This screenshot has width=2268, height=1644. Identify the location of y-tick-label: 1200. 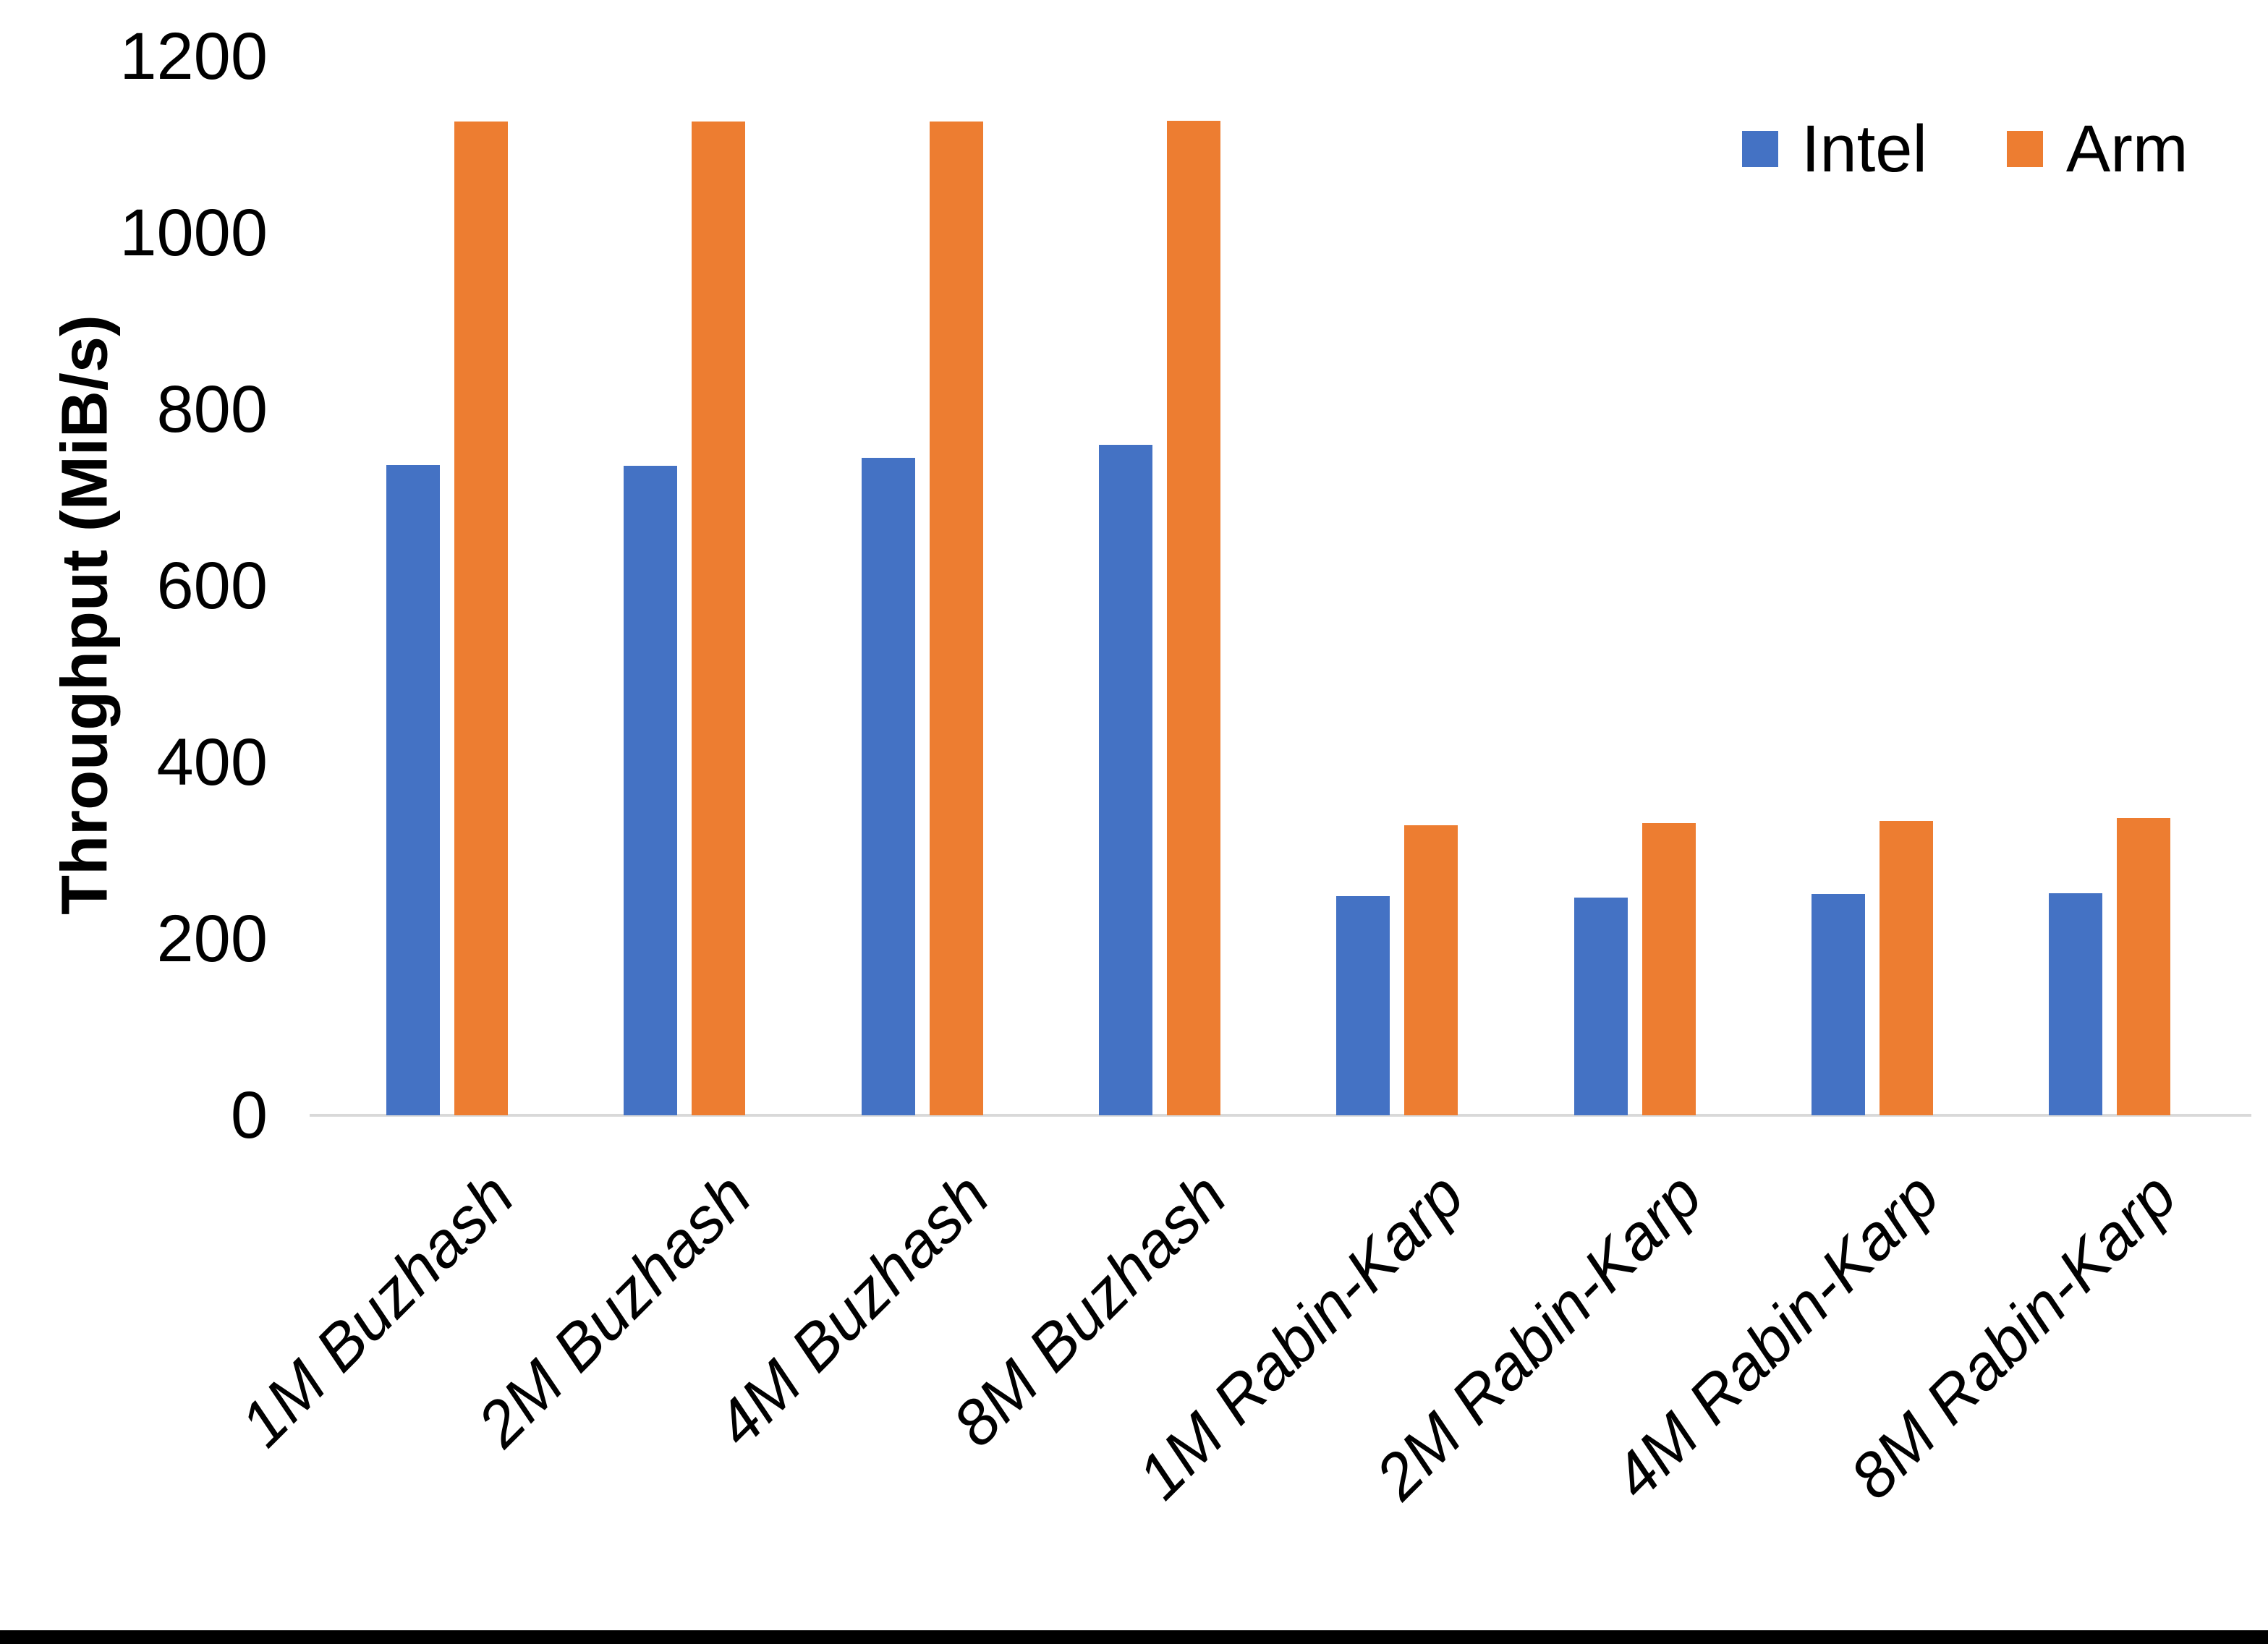
(194, 56).